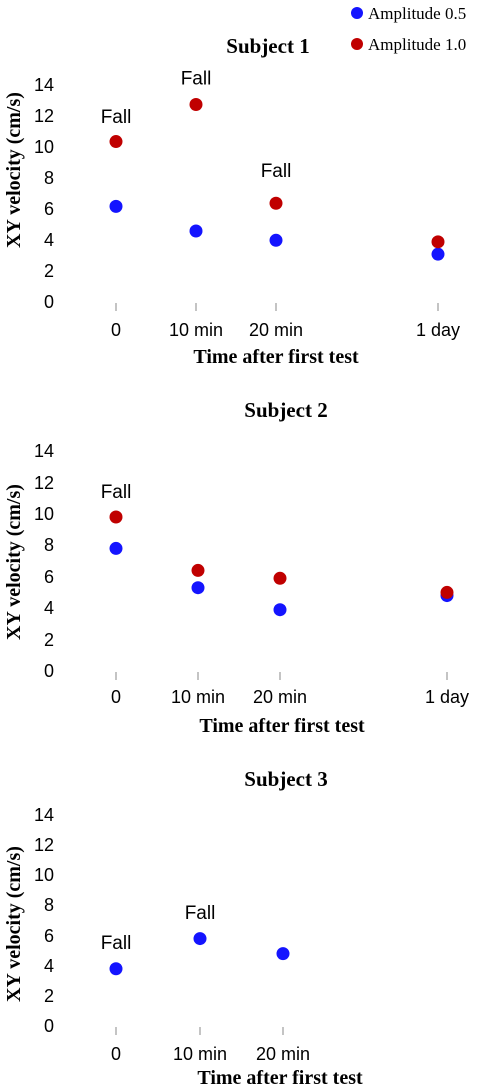  Describe the element at coordinates (408, 29) in the screenshot. I see `legend: Amplitude 0.5 Amplitude 1.0` at that location.